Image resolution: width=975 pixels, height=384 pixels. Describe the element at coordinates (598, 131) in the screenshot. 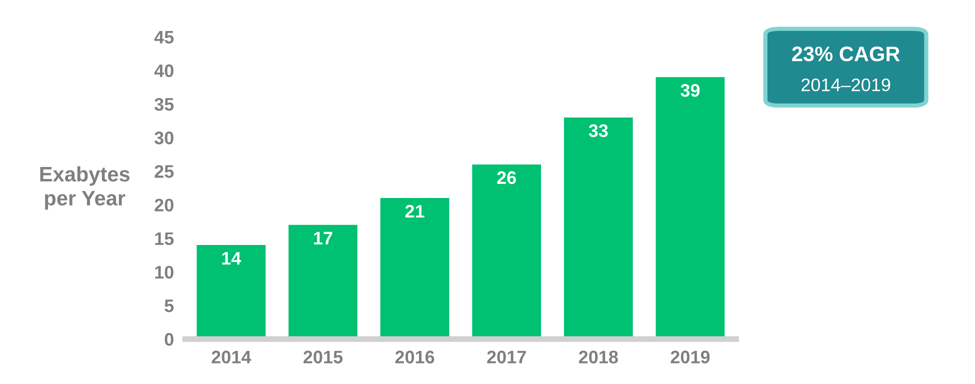

I see `data-label: 33` at that location.